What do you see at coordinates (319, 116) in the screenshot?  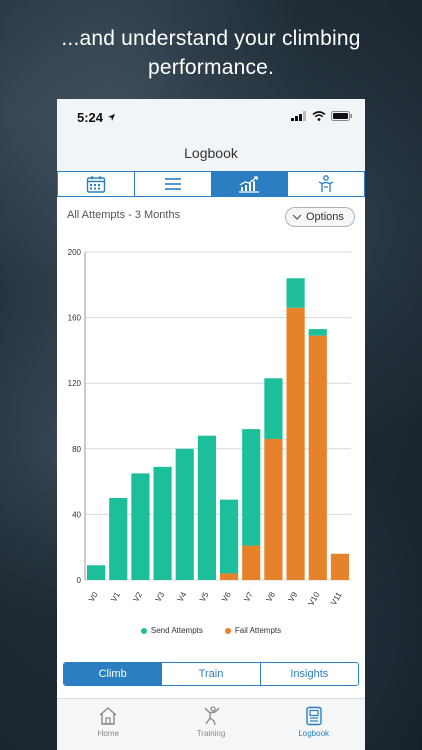 I see `wifi-icon` at bounding box center [319, 116].